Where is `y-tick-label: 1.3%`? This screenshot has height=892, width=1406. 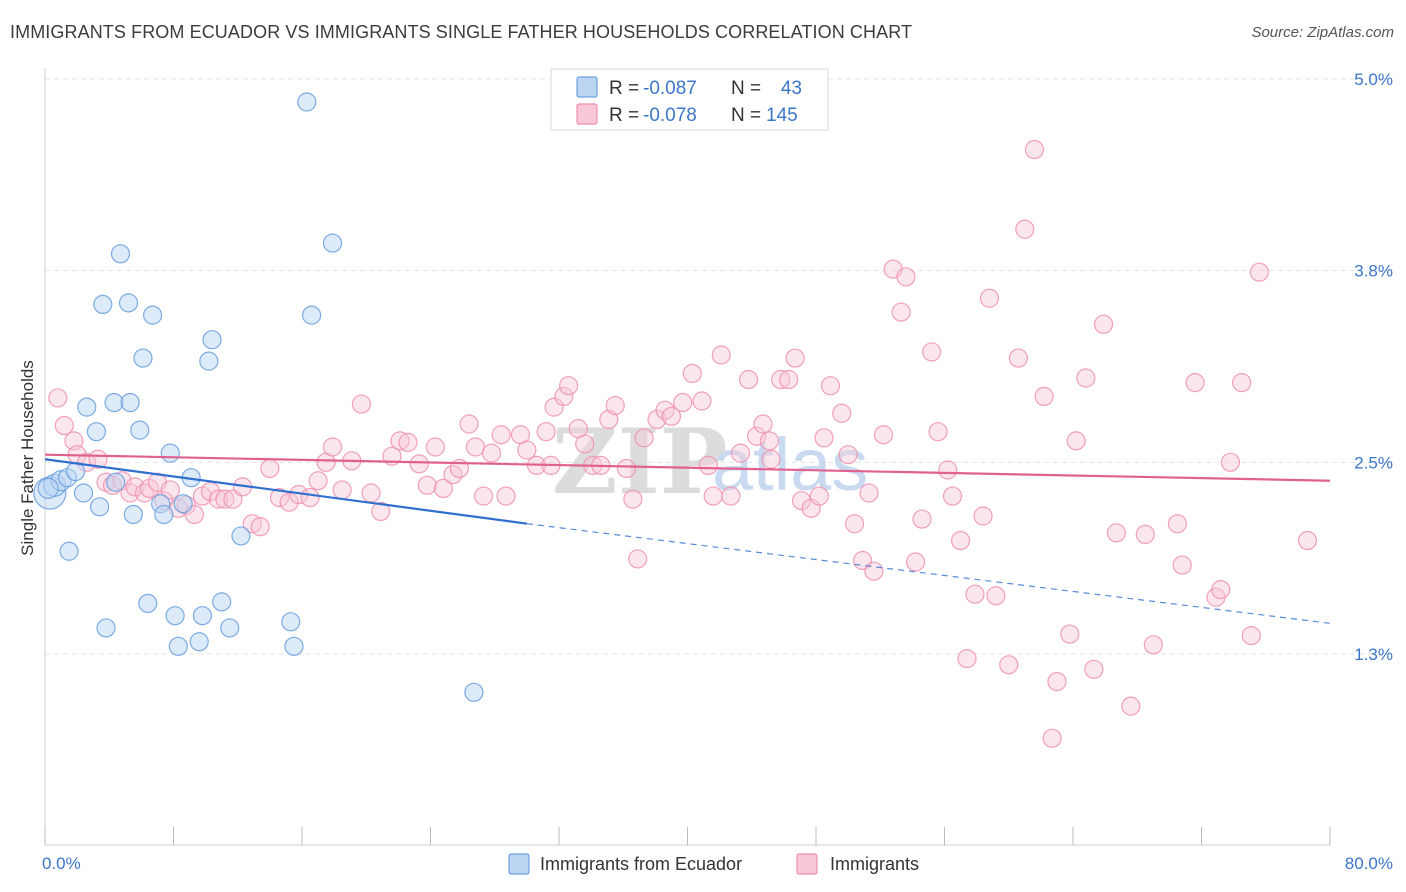 y-tick-label: 1.3% is located at coordinates (1373, 654).